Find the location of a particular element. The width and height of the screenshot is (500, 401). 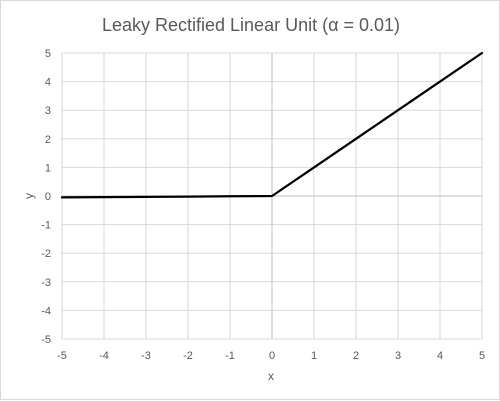

x-tick-label: -5 is located at coordinates (62, 356).